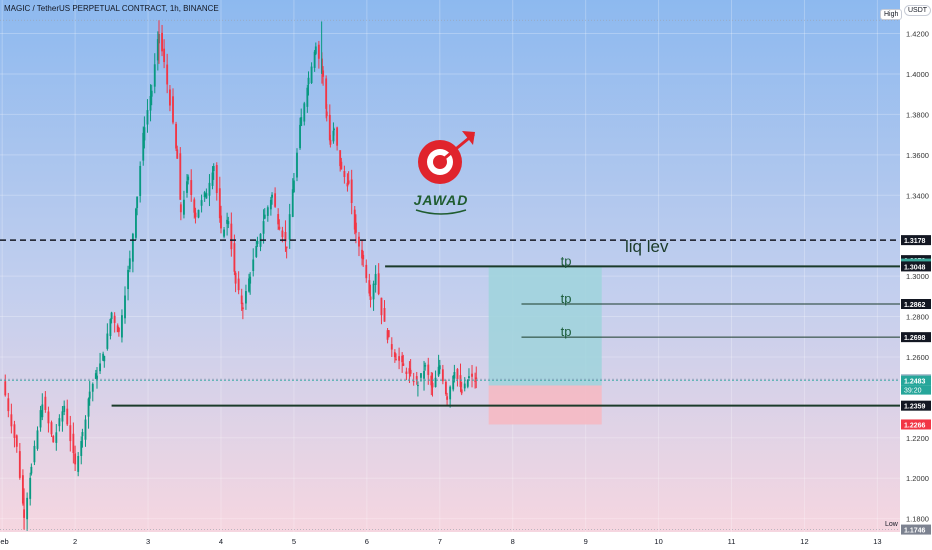 This screenshot has height=550, width=932. Describe the element at coordinates (4, 541) in the screenshot. I see `x-tick-label: Feb` at that location.